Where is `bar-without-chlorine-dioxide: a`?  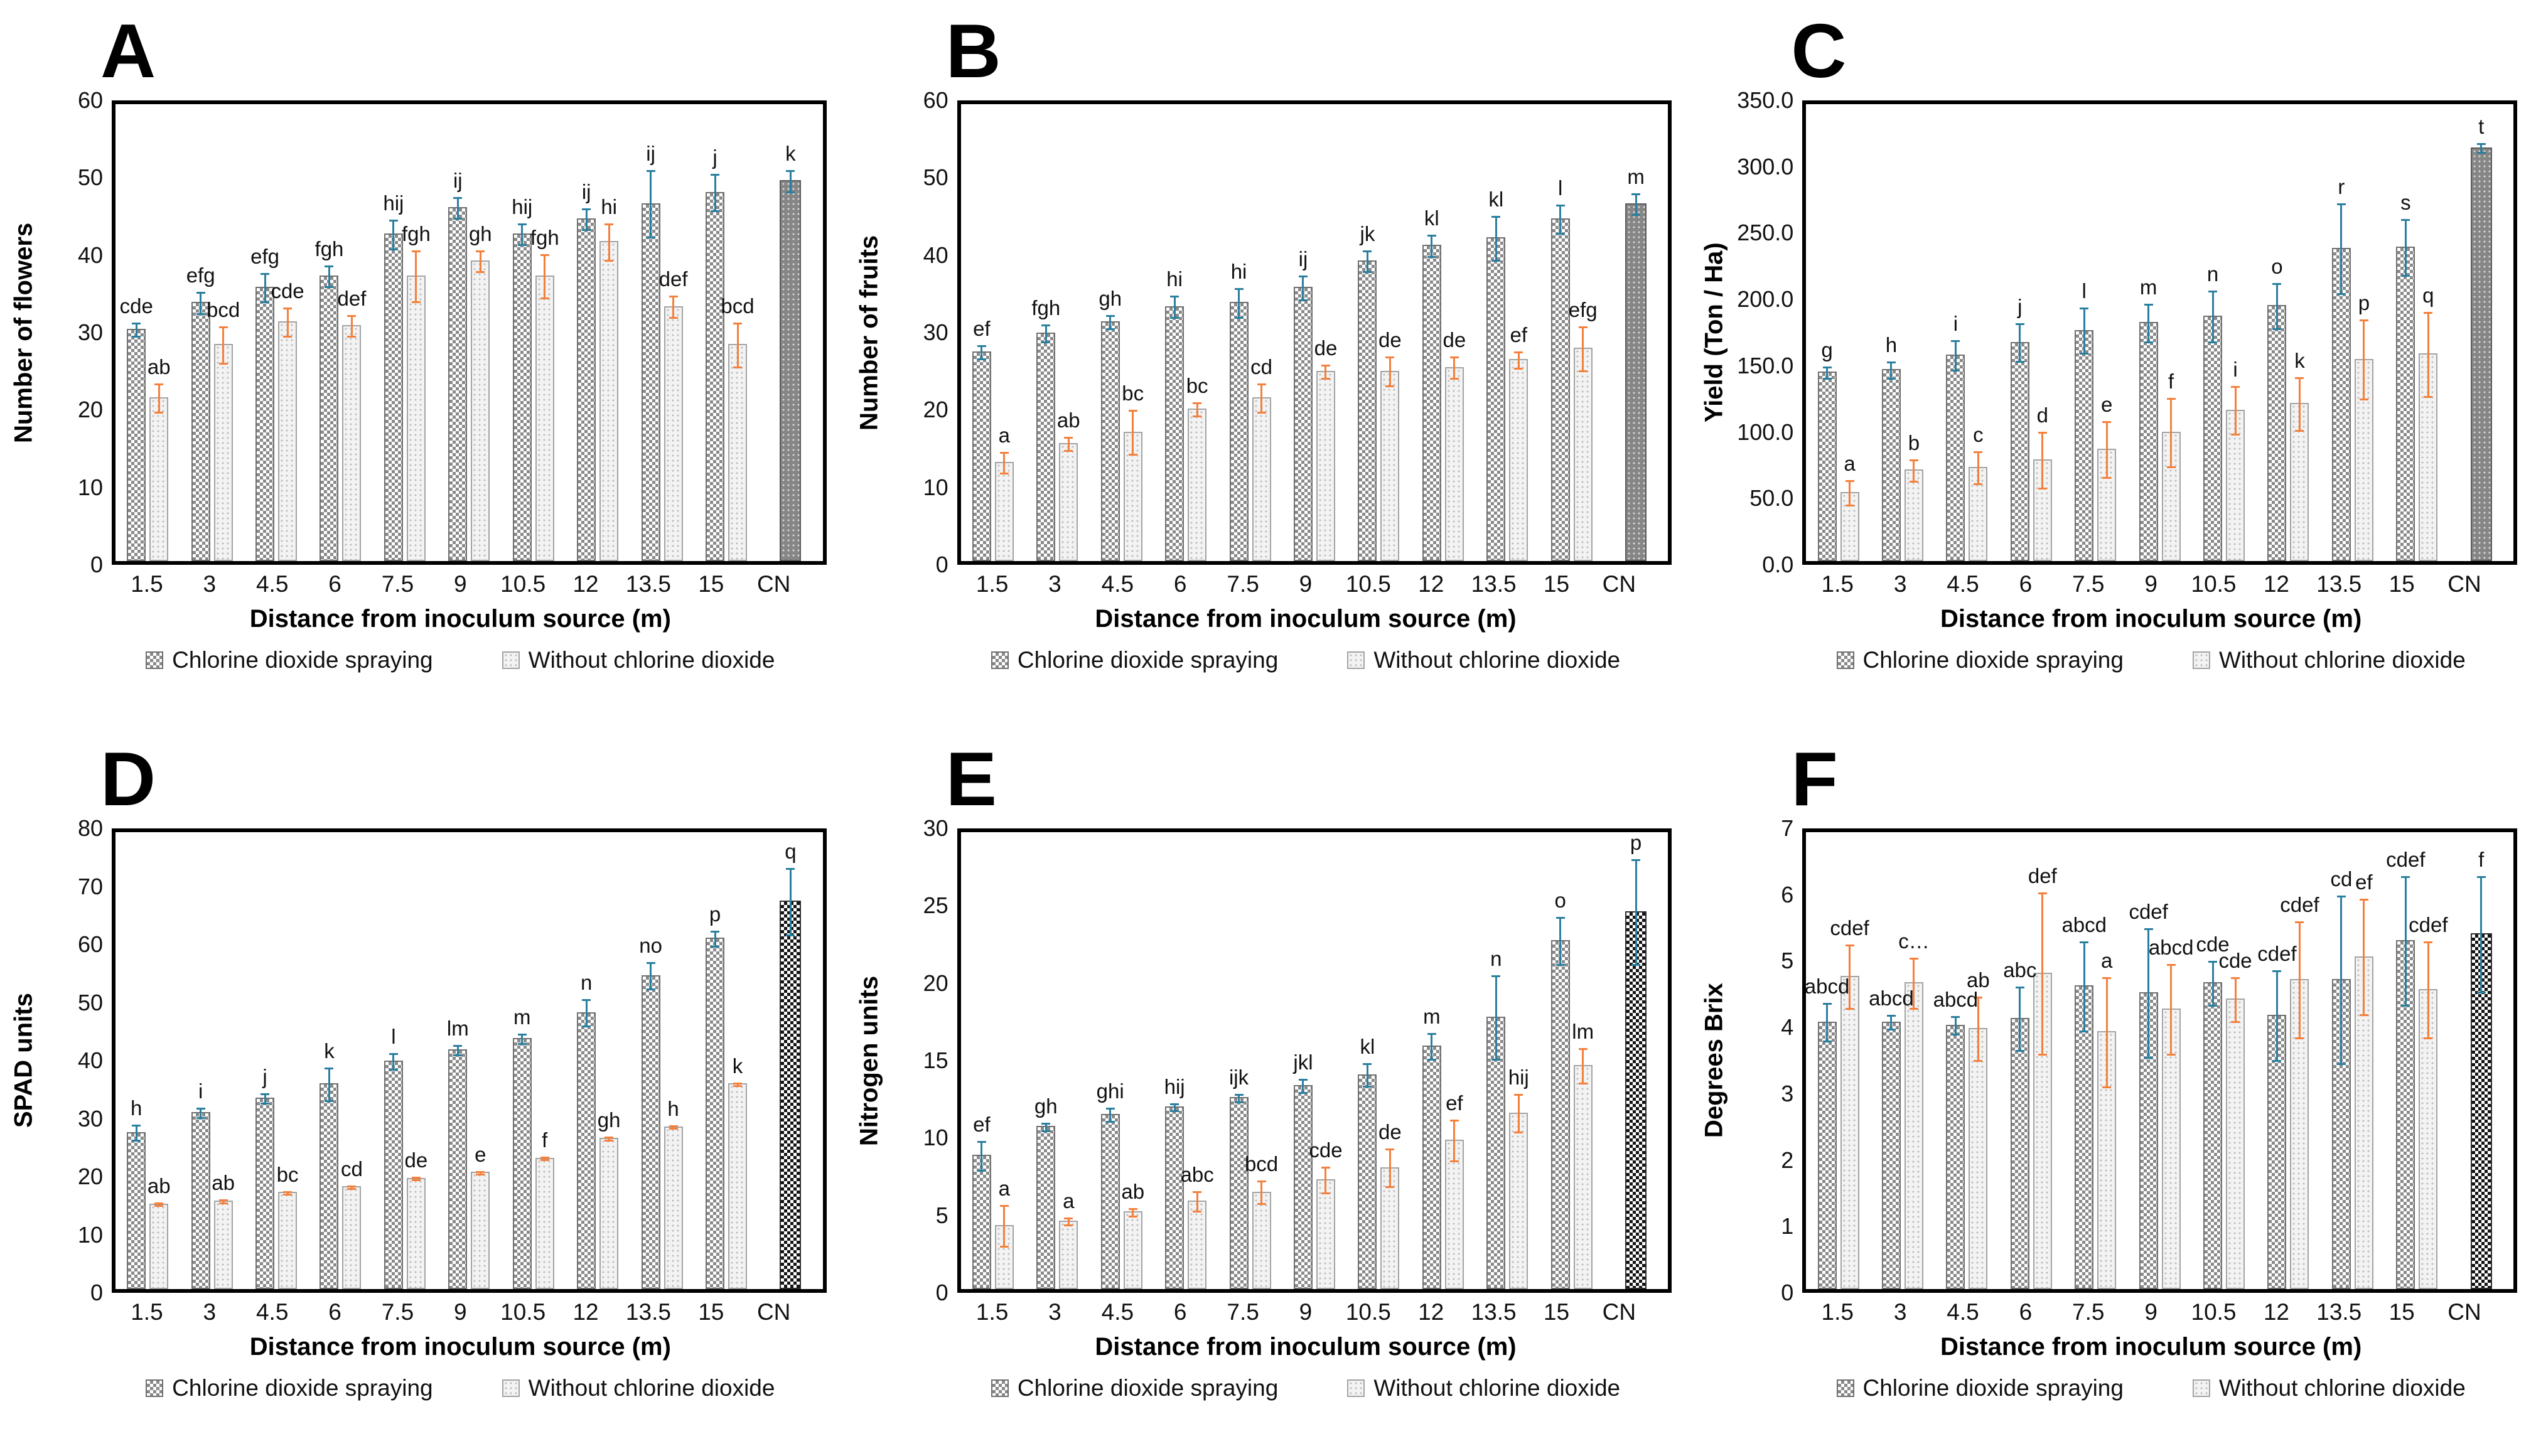
bar-without-chlorine-dioxide: a is located at coordinates (1004, 493).